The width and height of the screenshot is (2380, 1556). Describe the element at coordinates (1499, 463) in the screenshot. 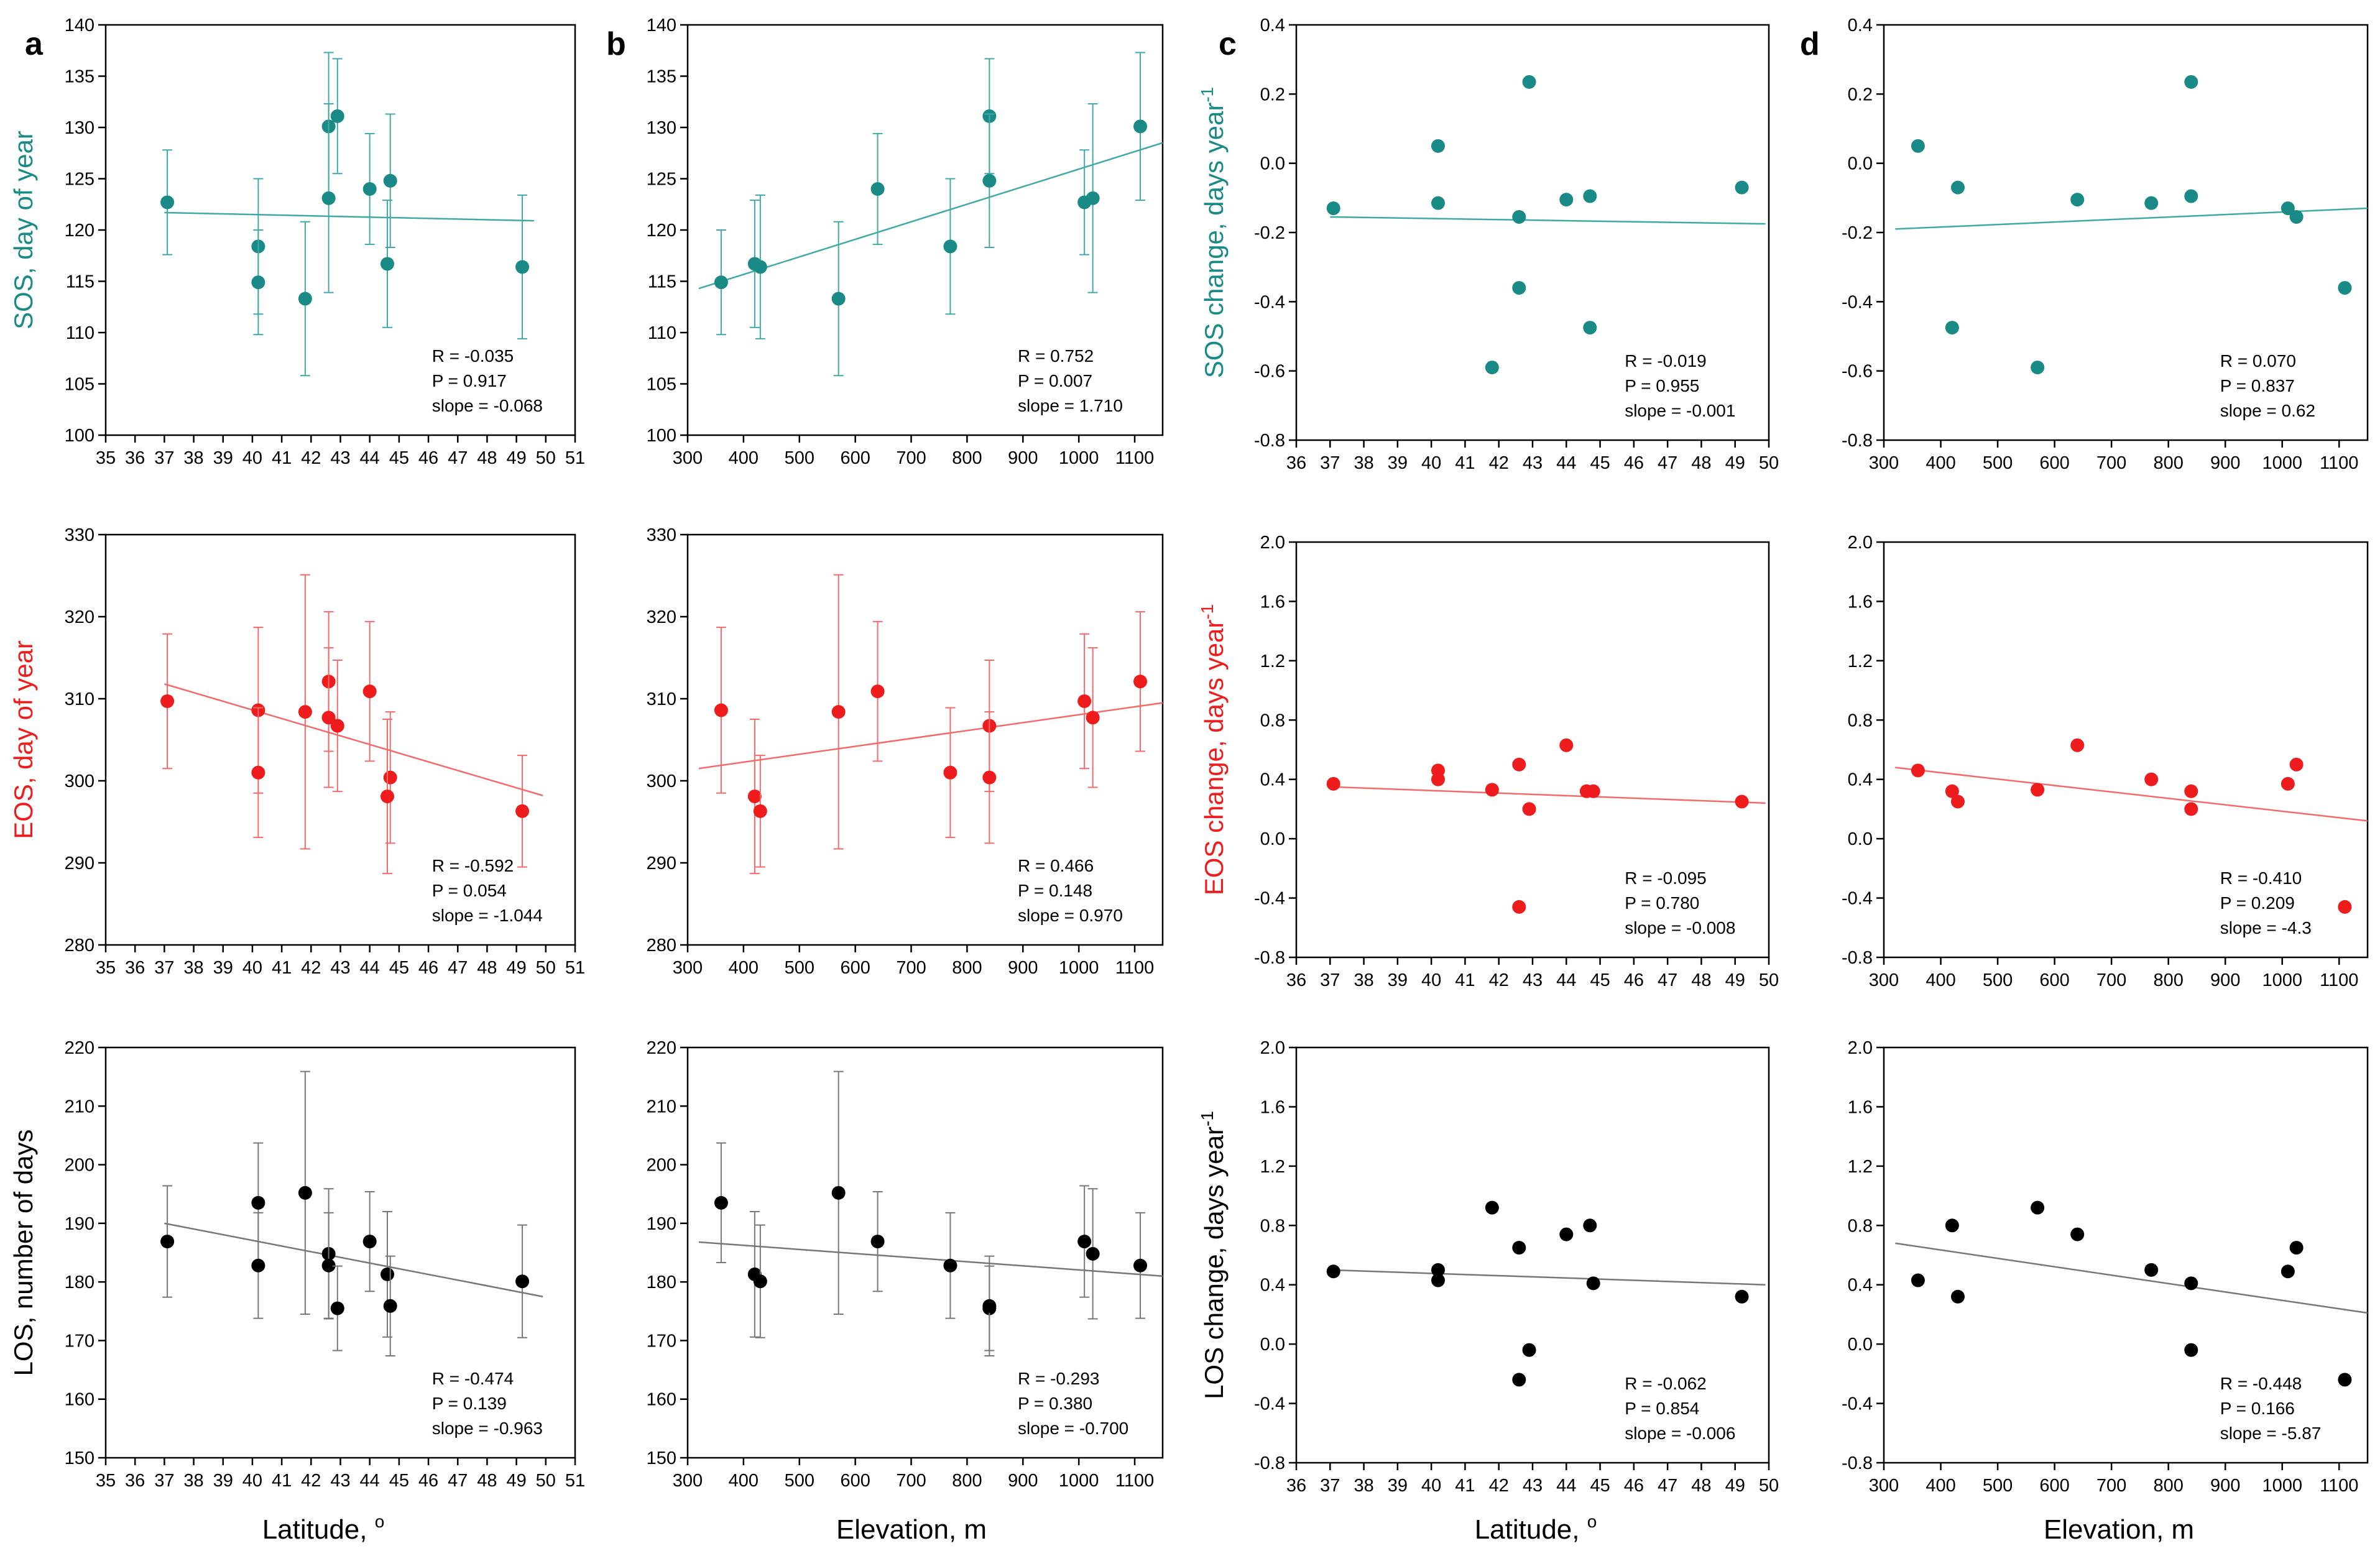

I see `x-tick-label: 42` at that location.